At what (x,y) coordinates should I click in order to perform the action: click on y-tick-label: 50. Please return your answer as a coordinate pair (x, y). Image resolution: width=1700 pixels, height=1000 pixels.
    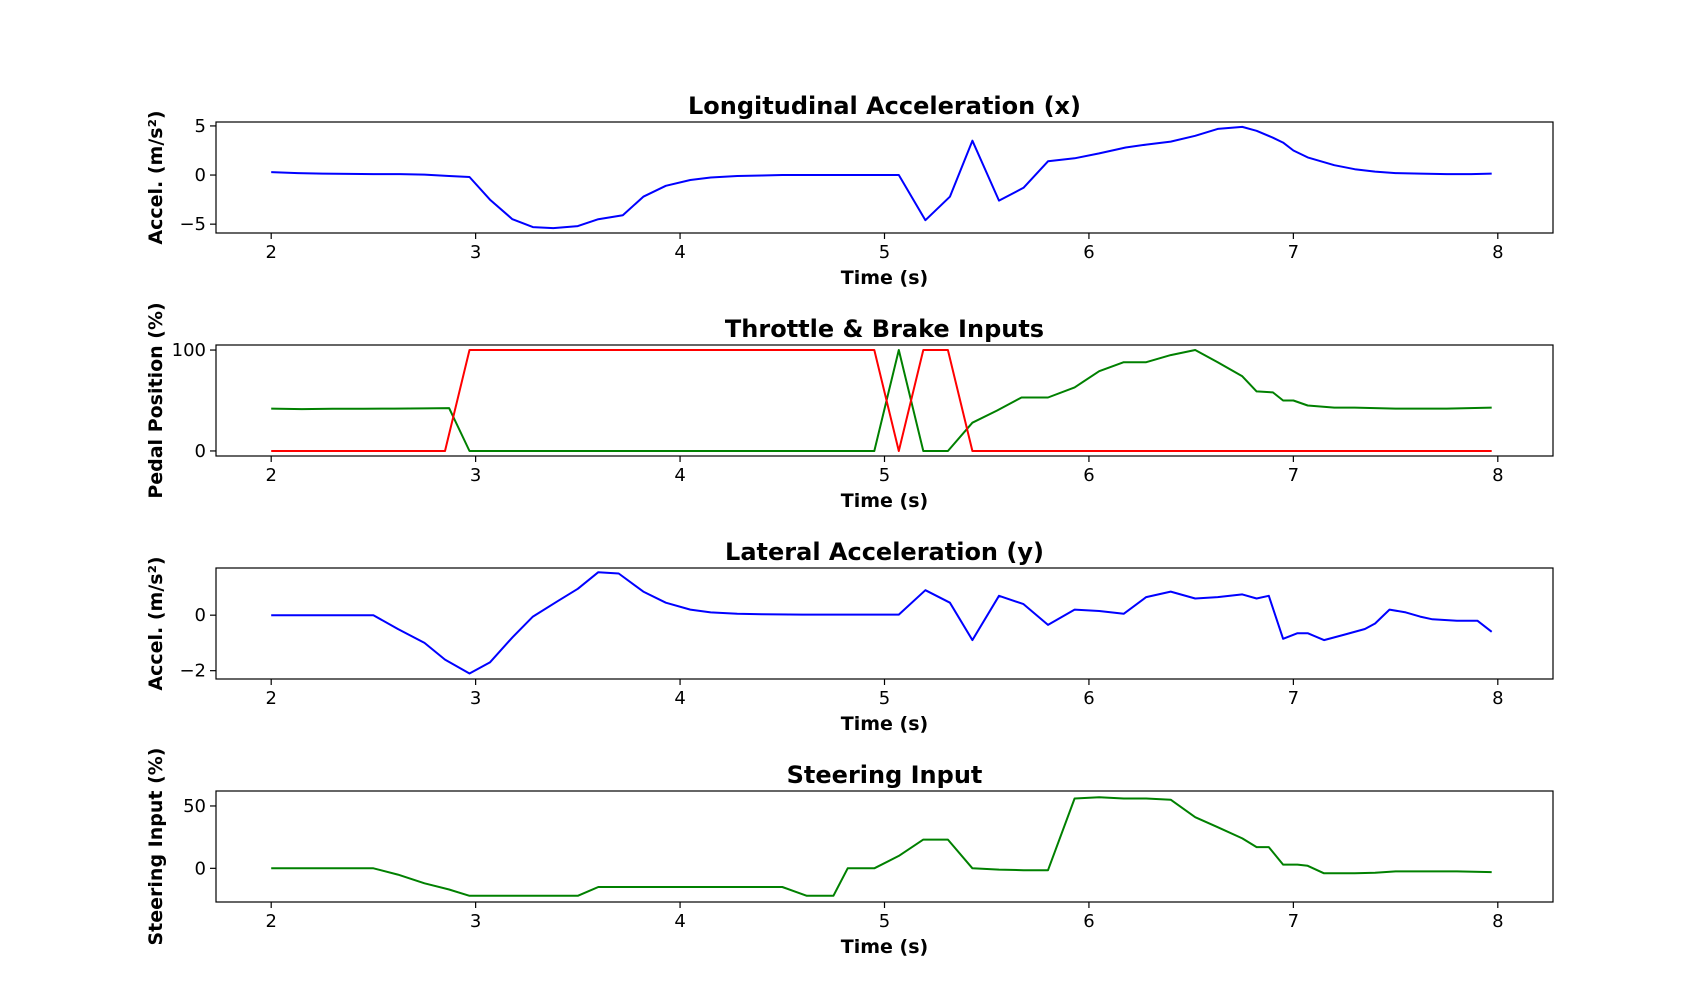
    Looking at the image, I should click on (194, 806).